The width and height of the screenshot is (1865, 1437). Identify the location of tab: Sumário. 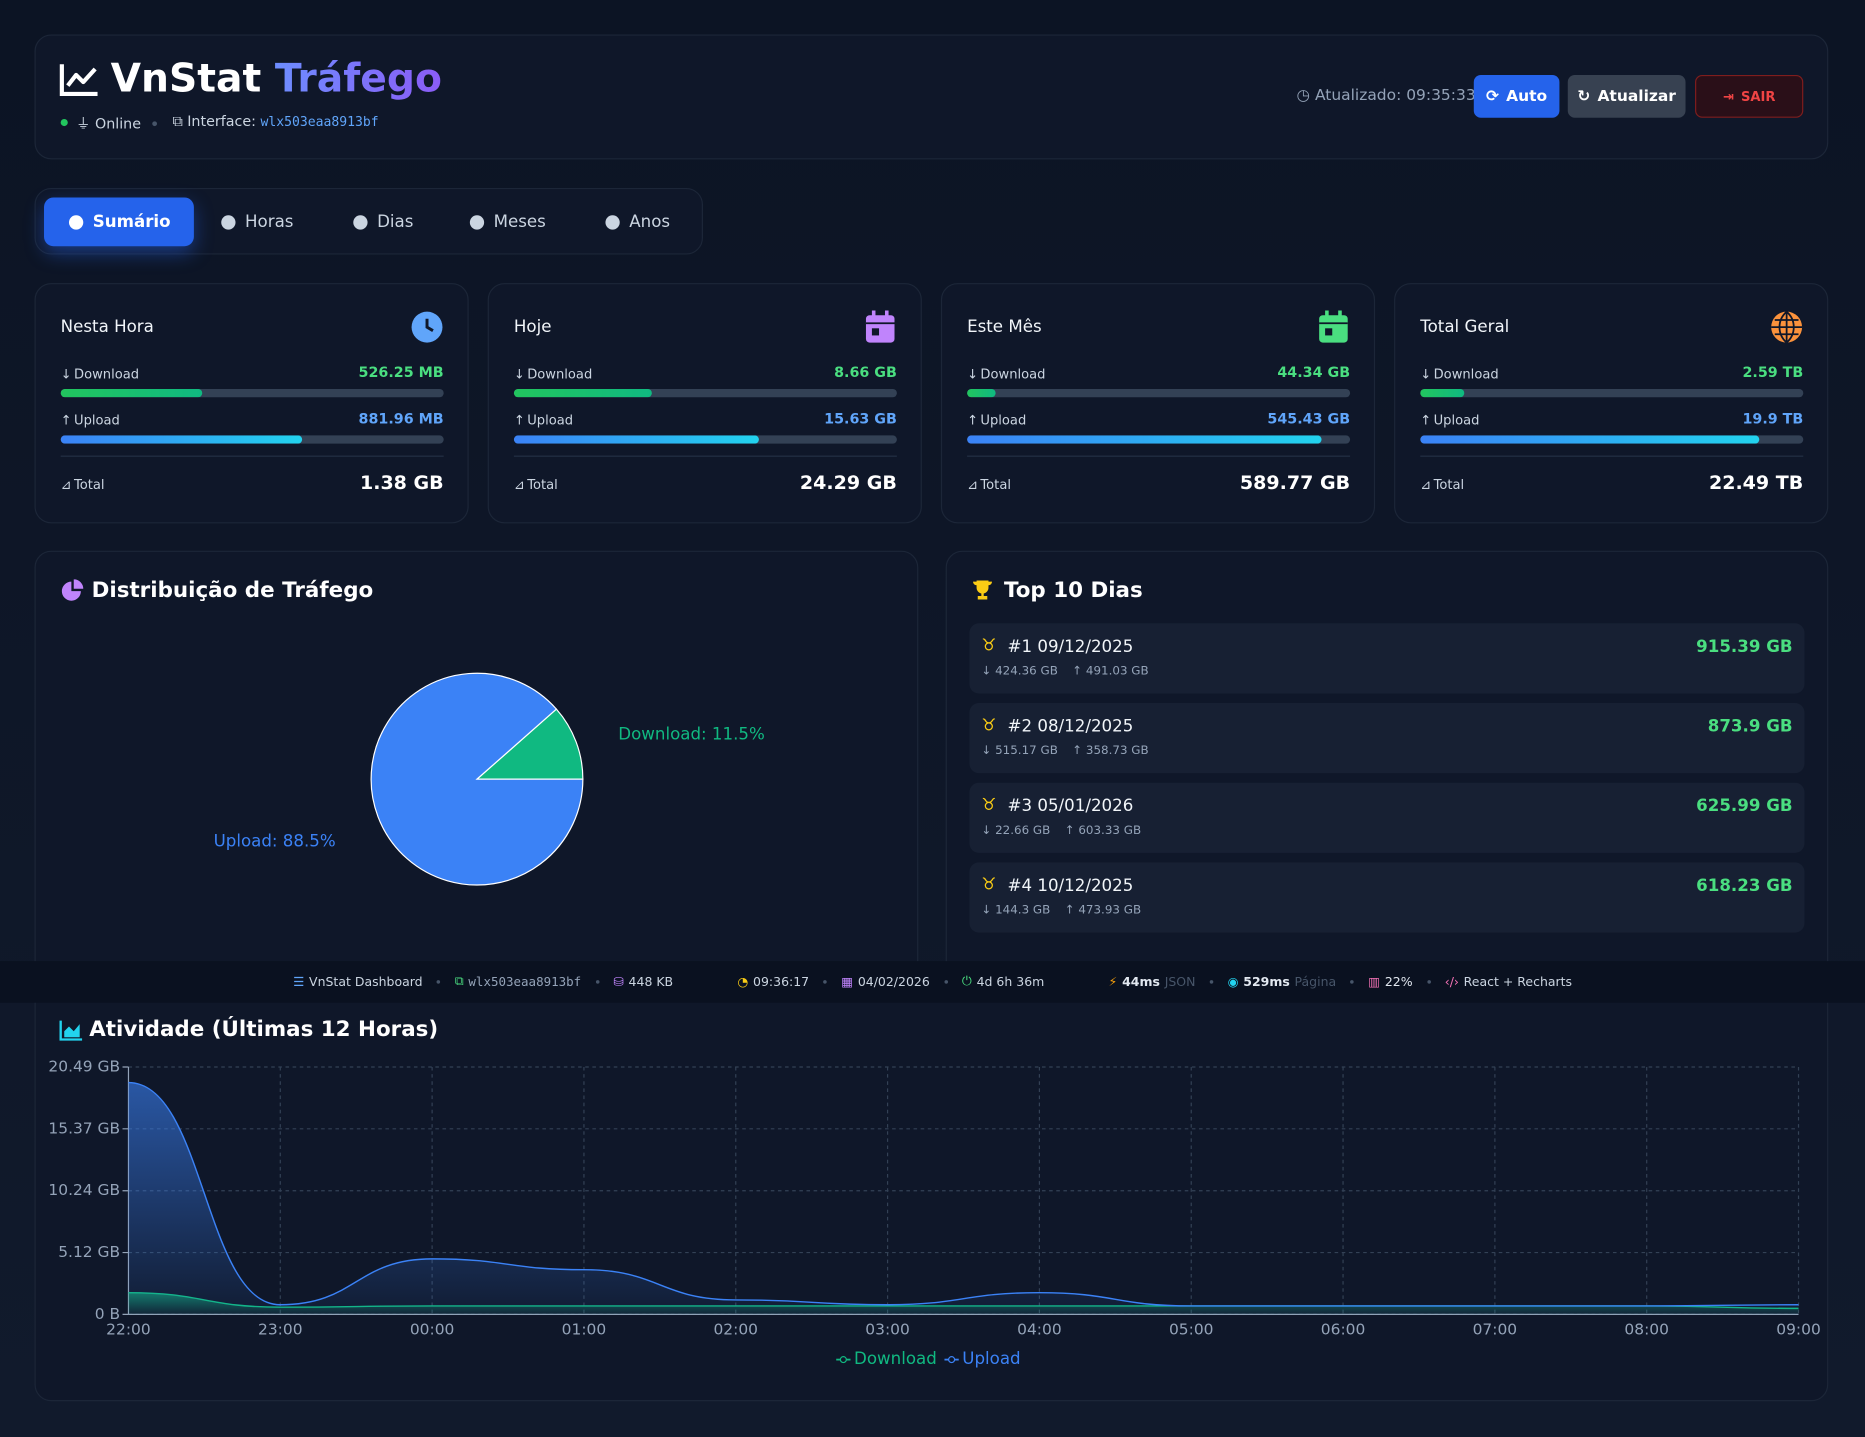
(119, 222).